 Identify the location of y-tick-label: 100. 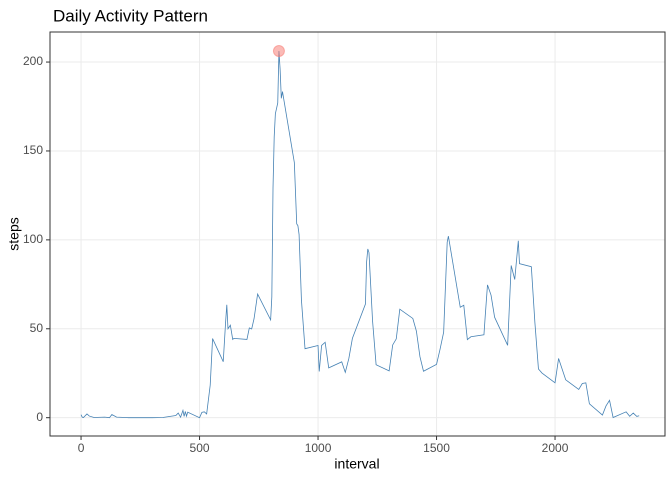
(33, 239).